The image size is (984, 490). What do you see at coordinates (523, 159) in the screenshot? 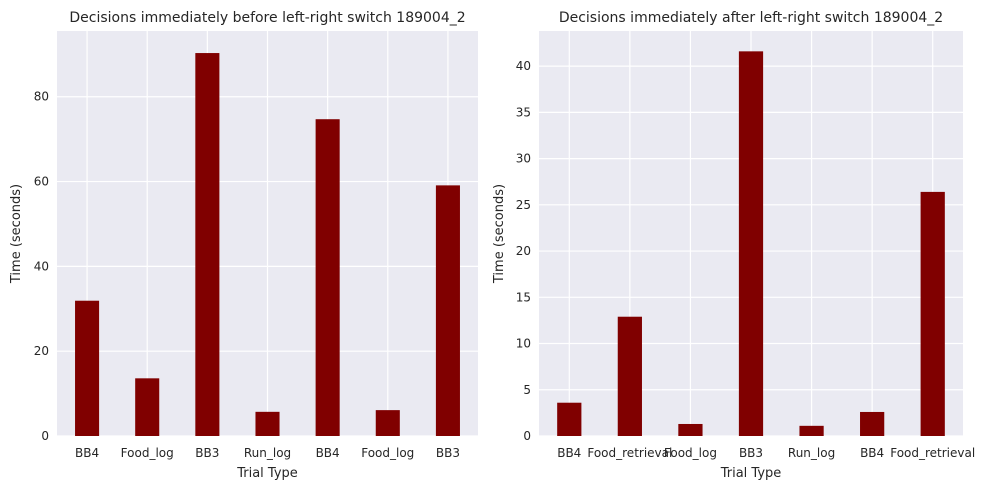
I see `y-tick-label: 30` at bounding box center [523, 159].